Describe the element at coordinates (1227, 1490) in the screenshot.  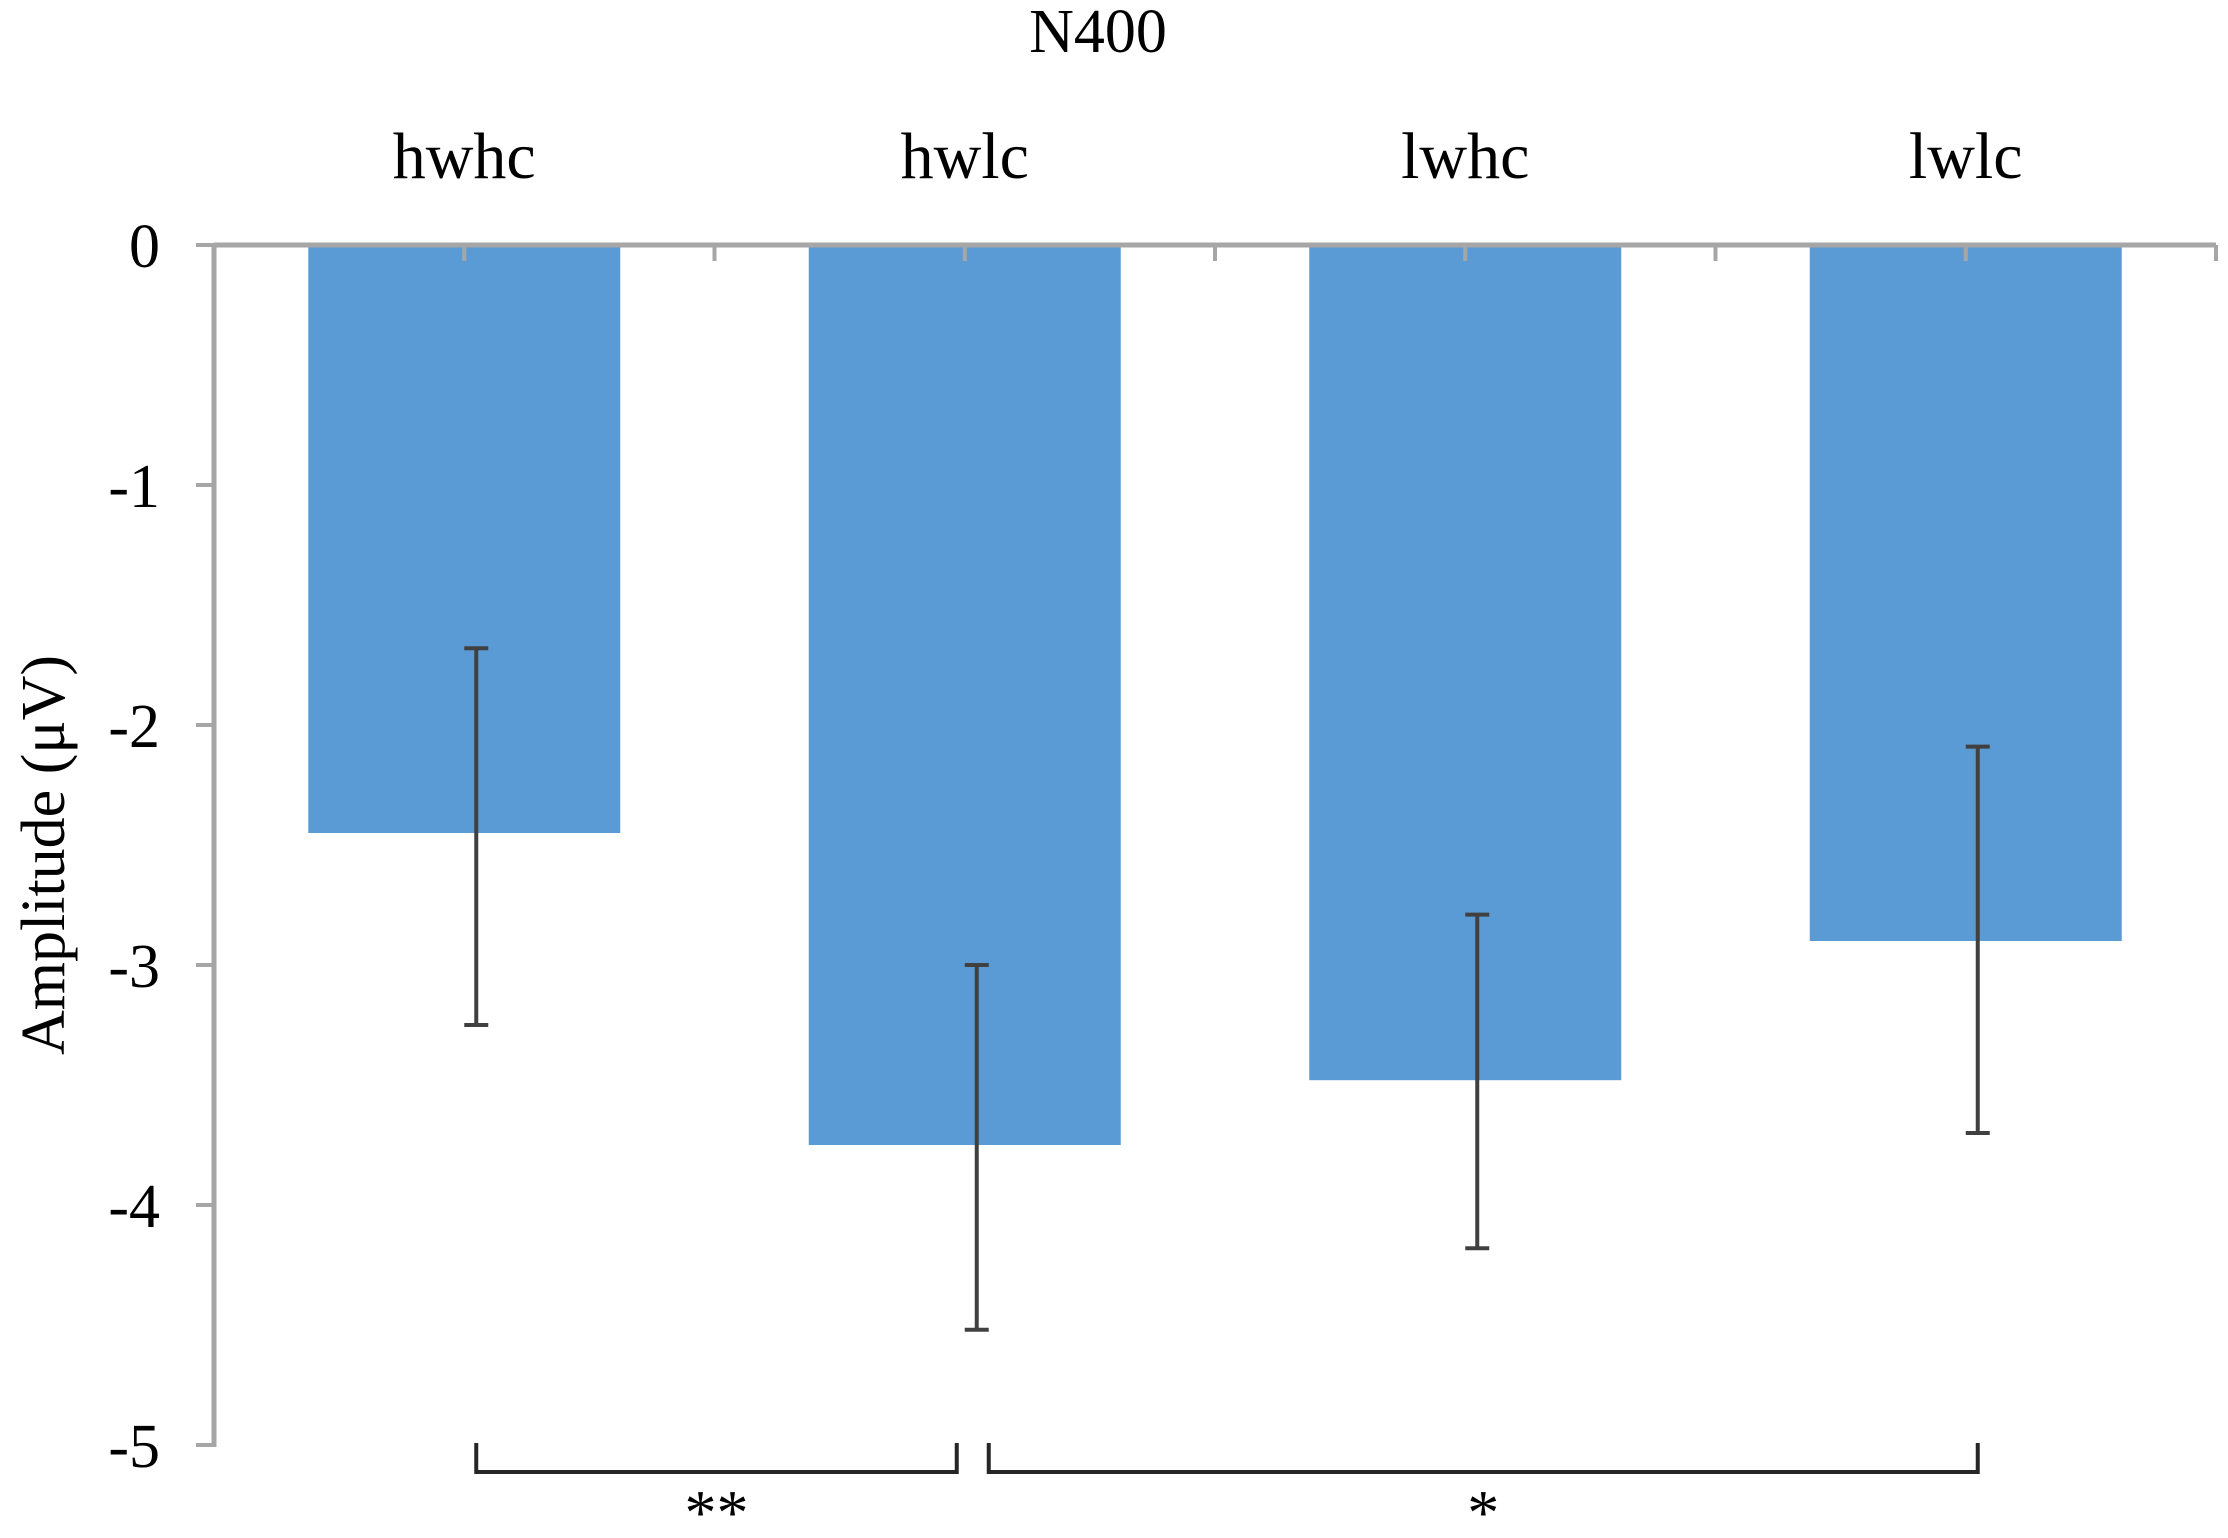
I see `significance-brackets: ** *` at that location.